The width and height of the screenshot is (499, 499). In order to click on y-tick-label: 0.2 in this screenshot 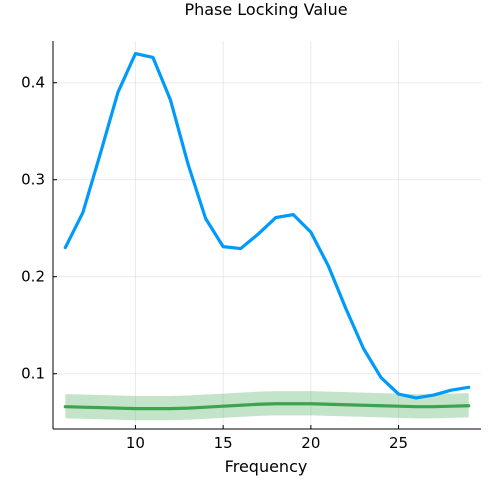, I will do `click(33, 277)`.